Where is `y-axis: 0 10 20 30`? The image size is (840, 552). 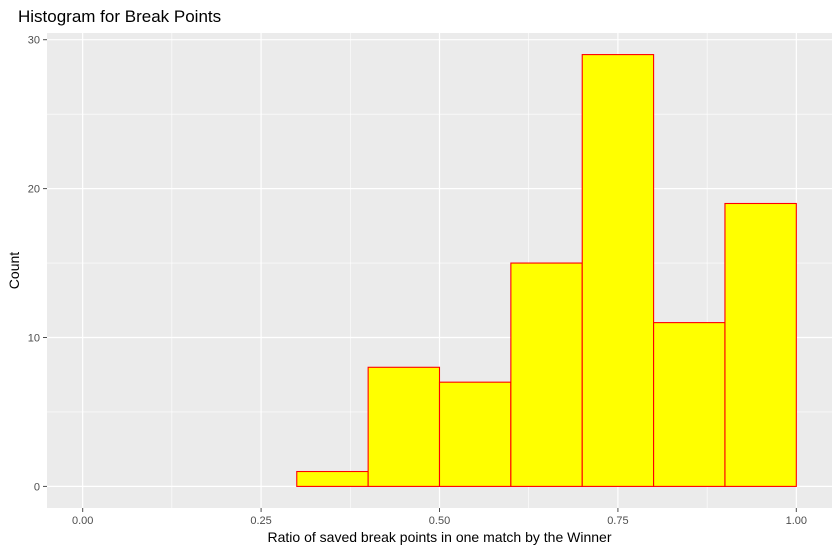
y-axis: 0 10 20 30 is located at coordinates (37, 264).